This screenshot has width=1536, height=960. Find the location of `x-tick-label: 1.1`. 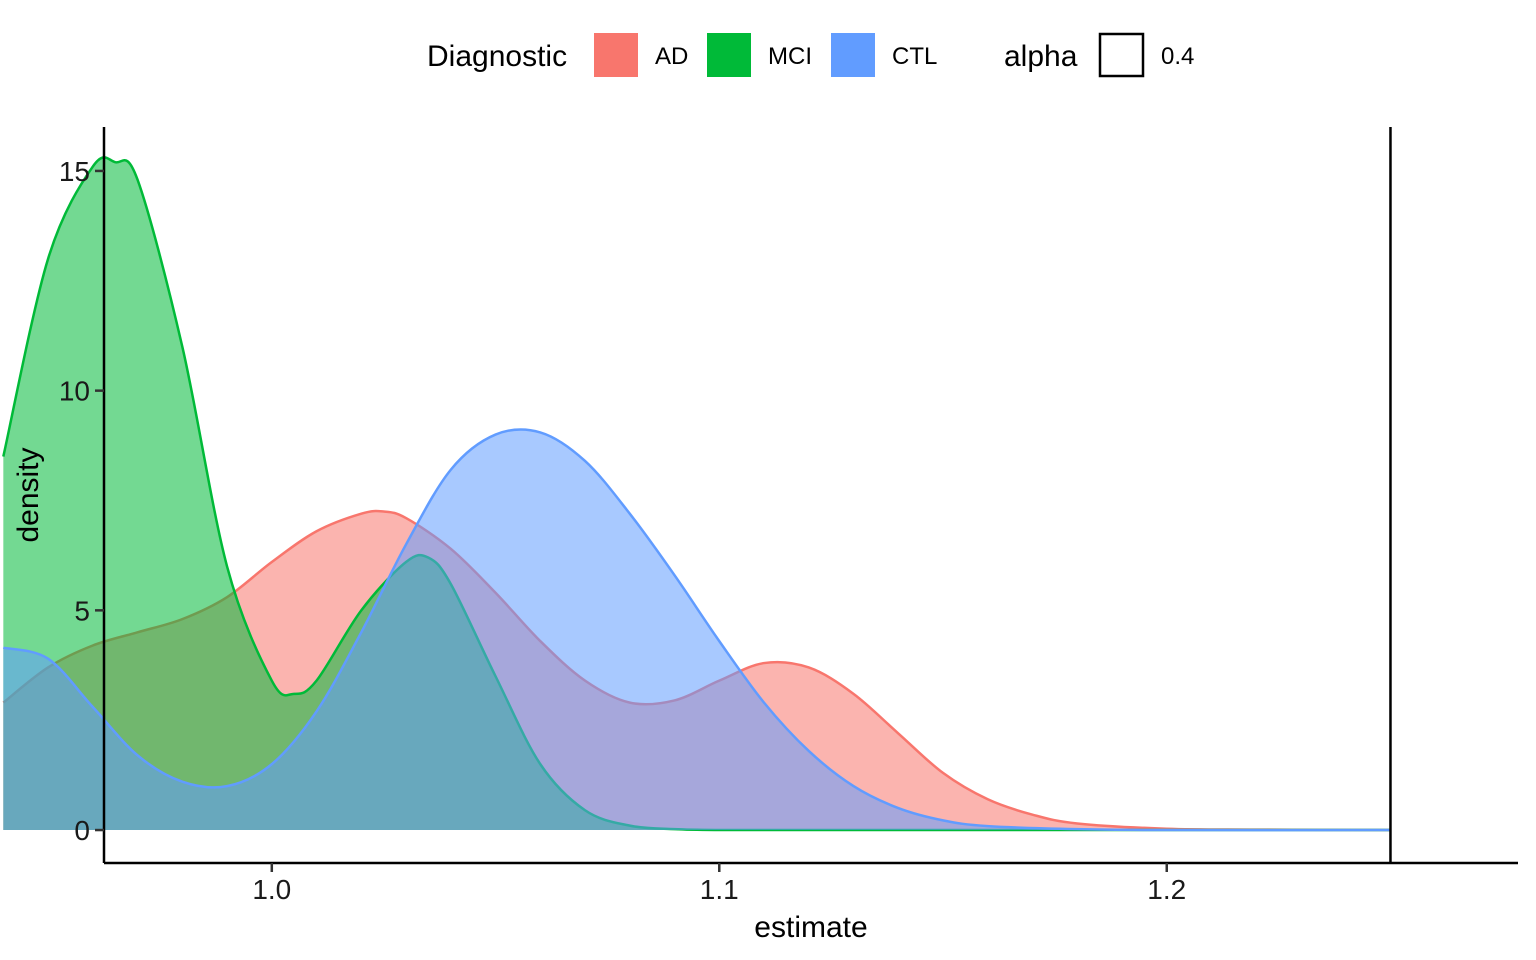

x-tick-label: 1.1 is located at coordinates (719, 889).